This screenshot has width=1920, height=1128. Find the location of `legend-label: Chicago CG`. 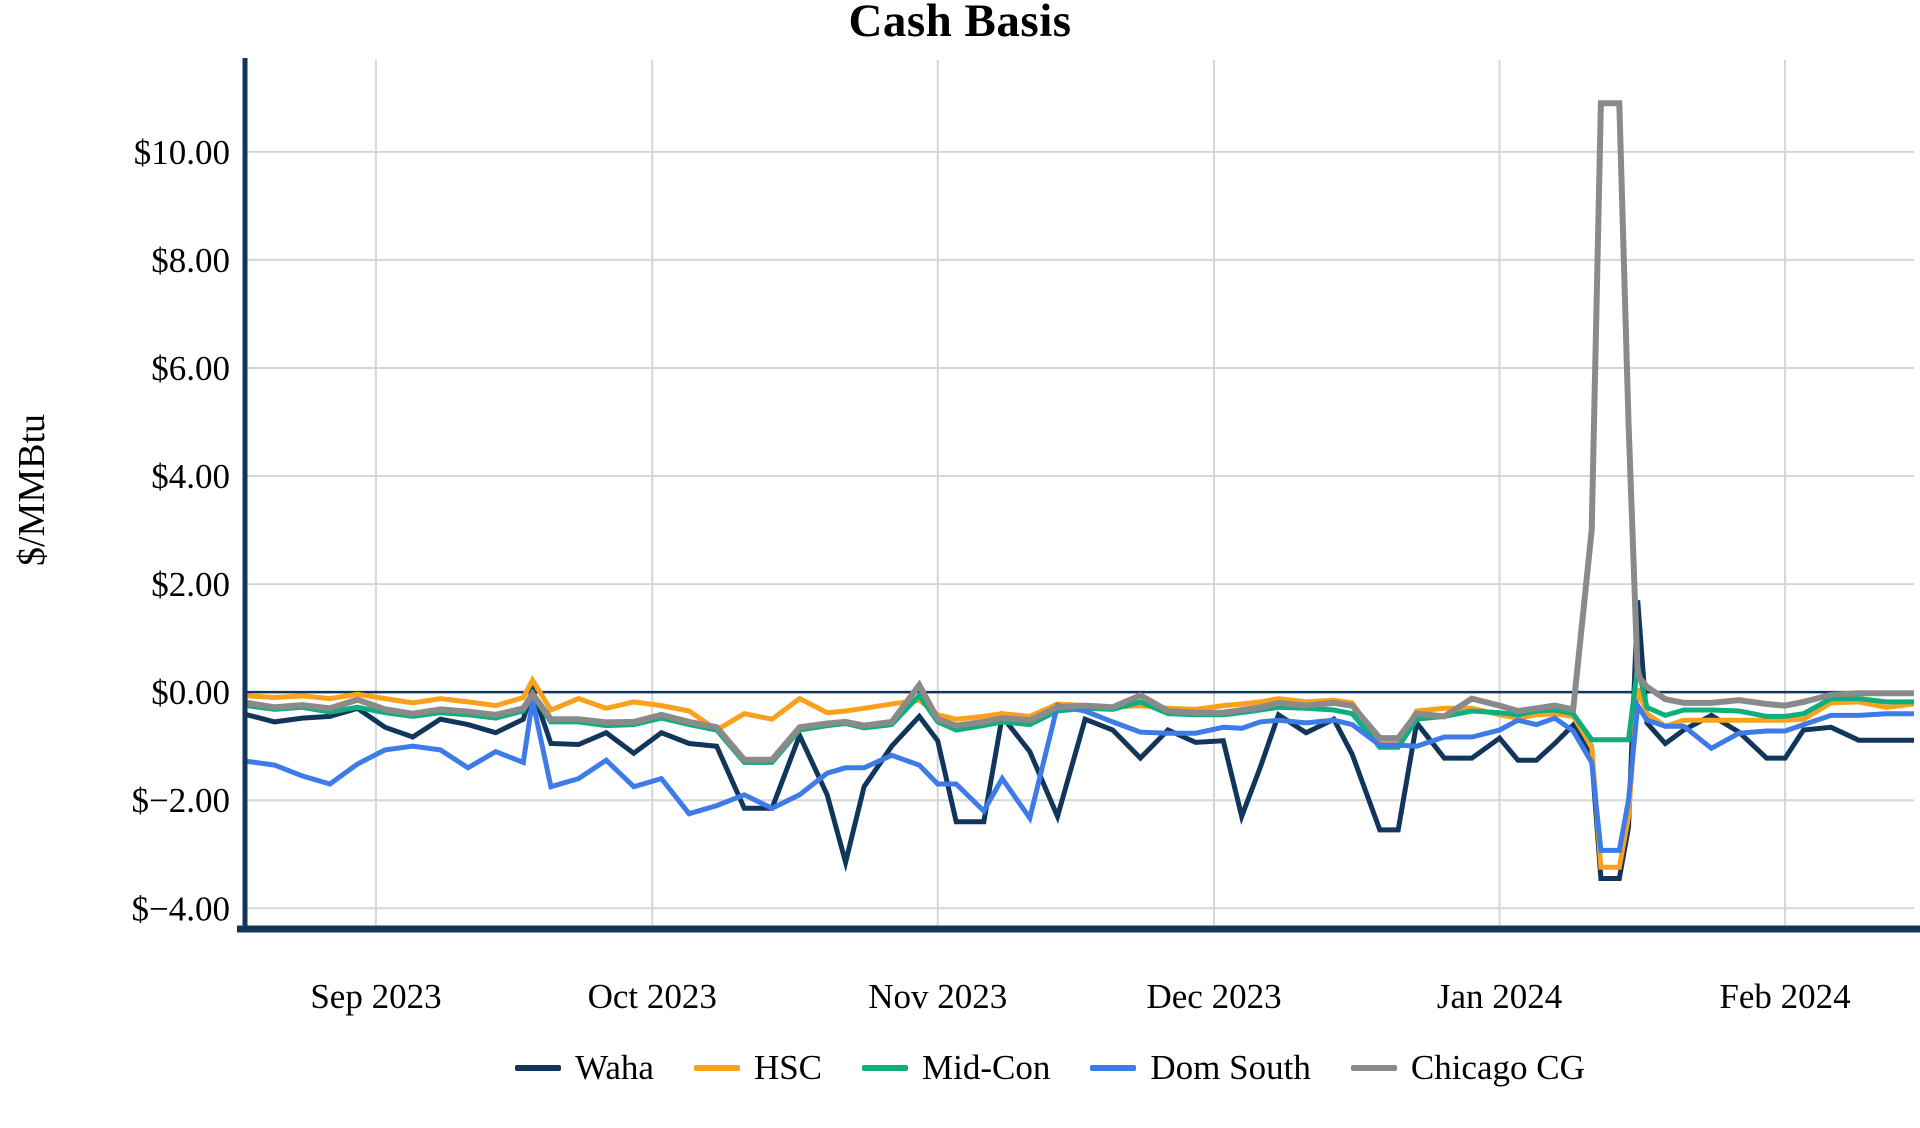

legend-label: Chicago CG is located at coordinates (1497, 1067).